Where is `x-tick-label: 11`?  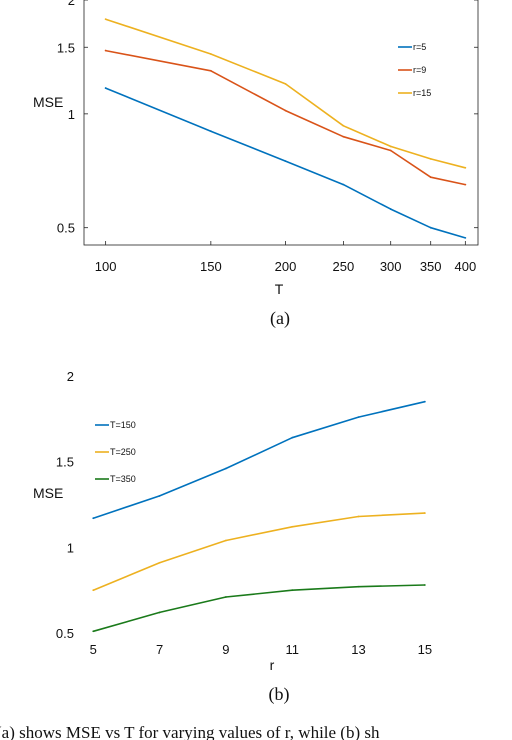
x-tick-label: 11 is located at coordinates (292, 649).